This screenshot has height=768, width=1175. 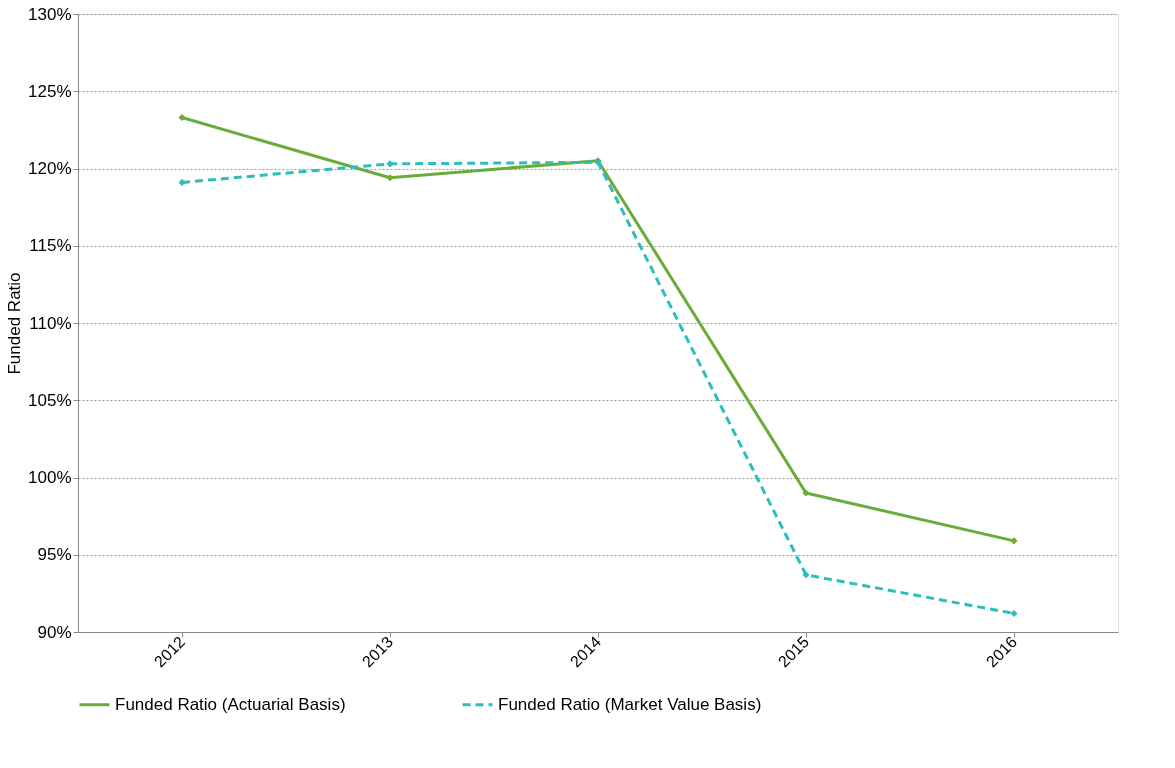 I want to click on y-tick-label: 100%, so click(x=50, y=477).